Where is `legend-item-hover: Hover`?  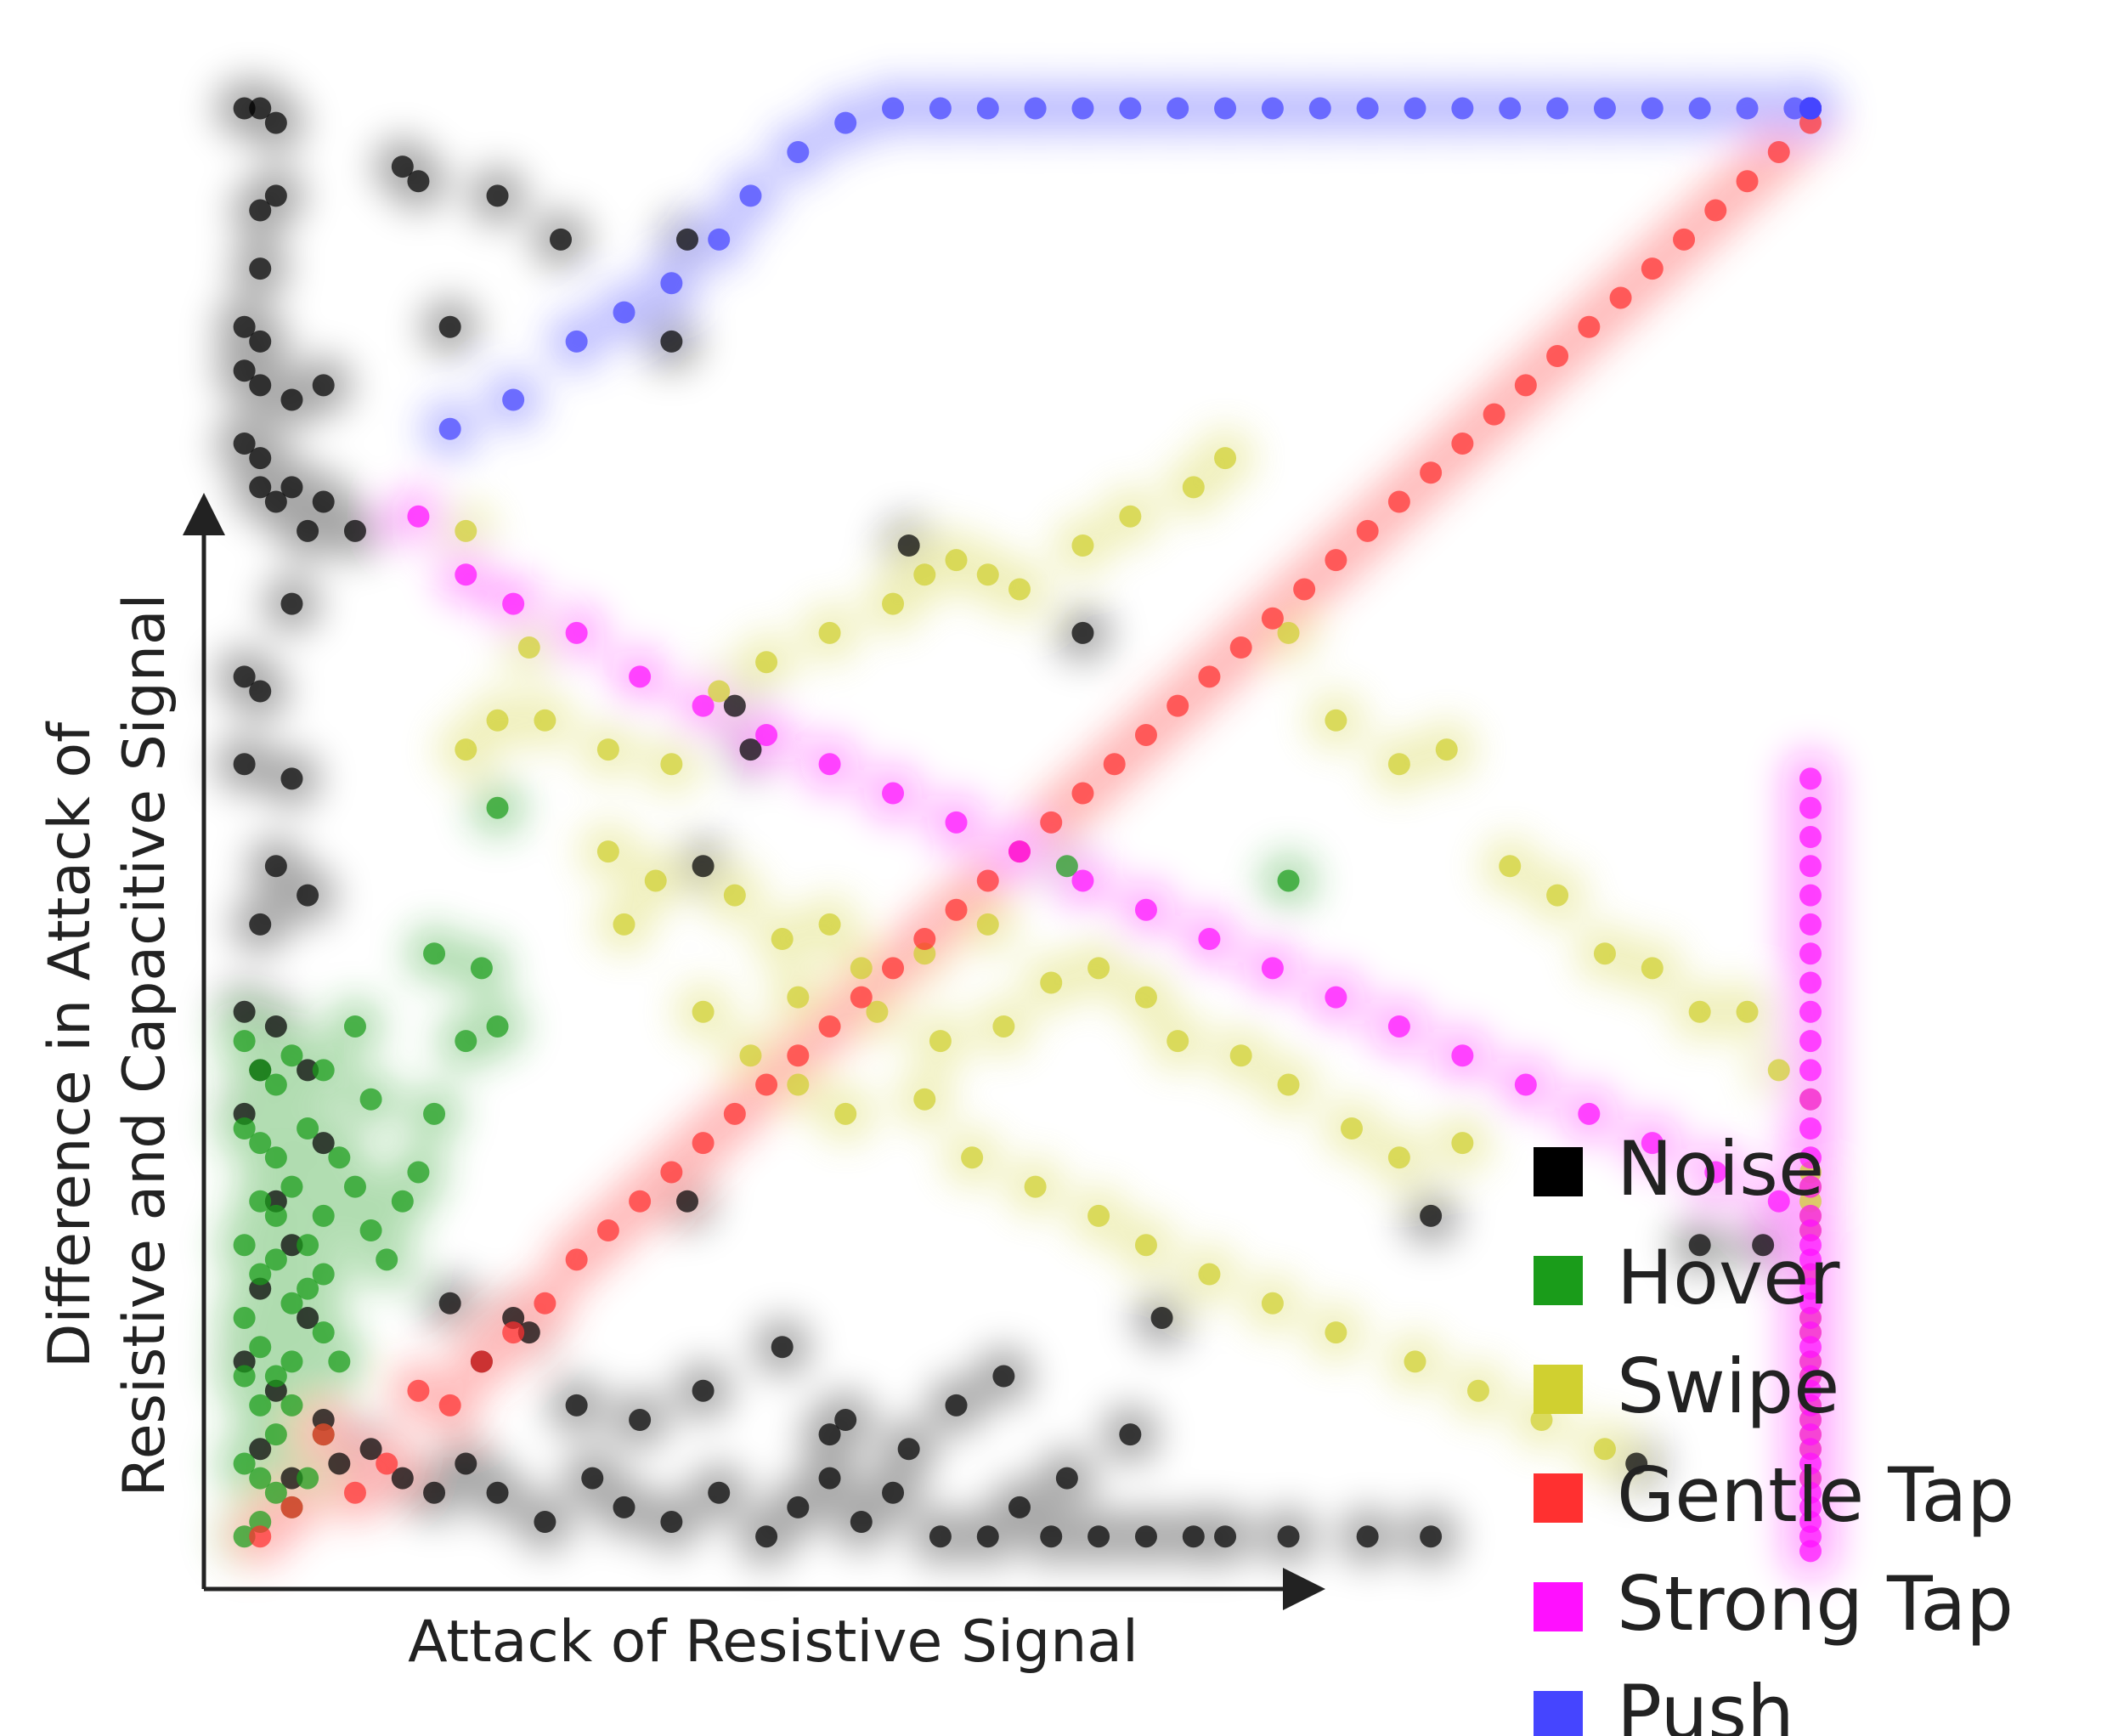
legend-item-hover: Hover is located at coordinates (1687, 1278).